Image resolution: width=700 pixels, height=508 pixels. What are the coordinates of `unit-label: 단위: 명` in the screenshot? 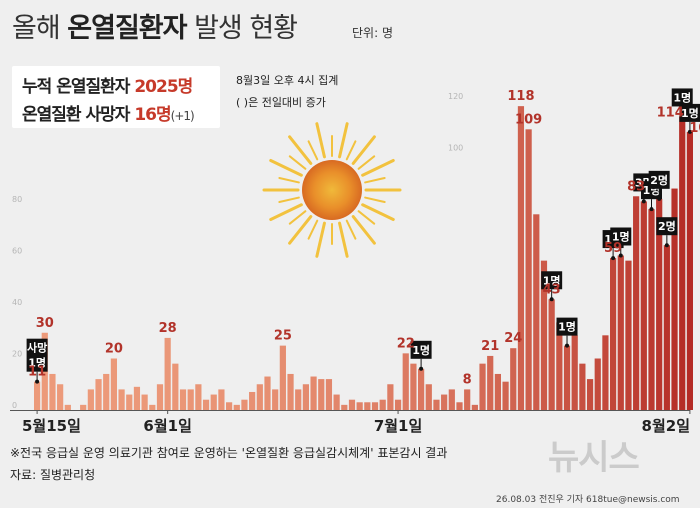 It's located at (372, 33).